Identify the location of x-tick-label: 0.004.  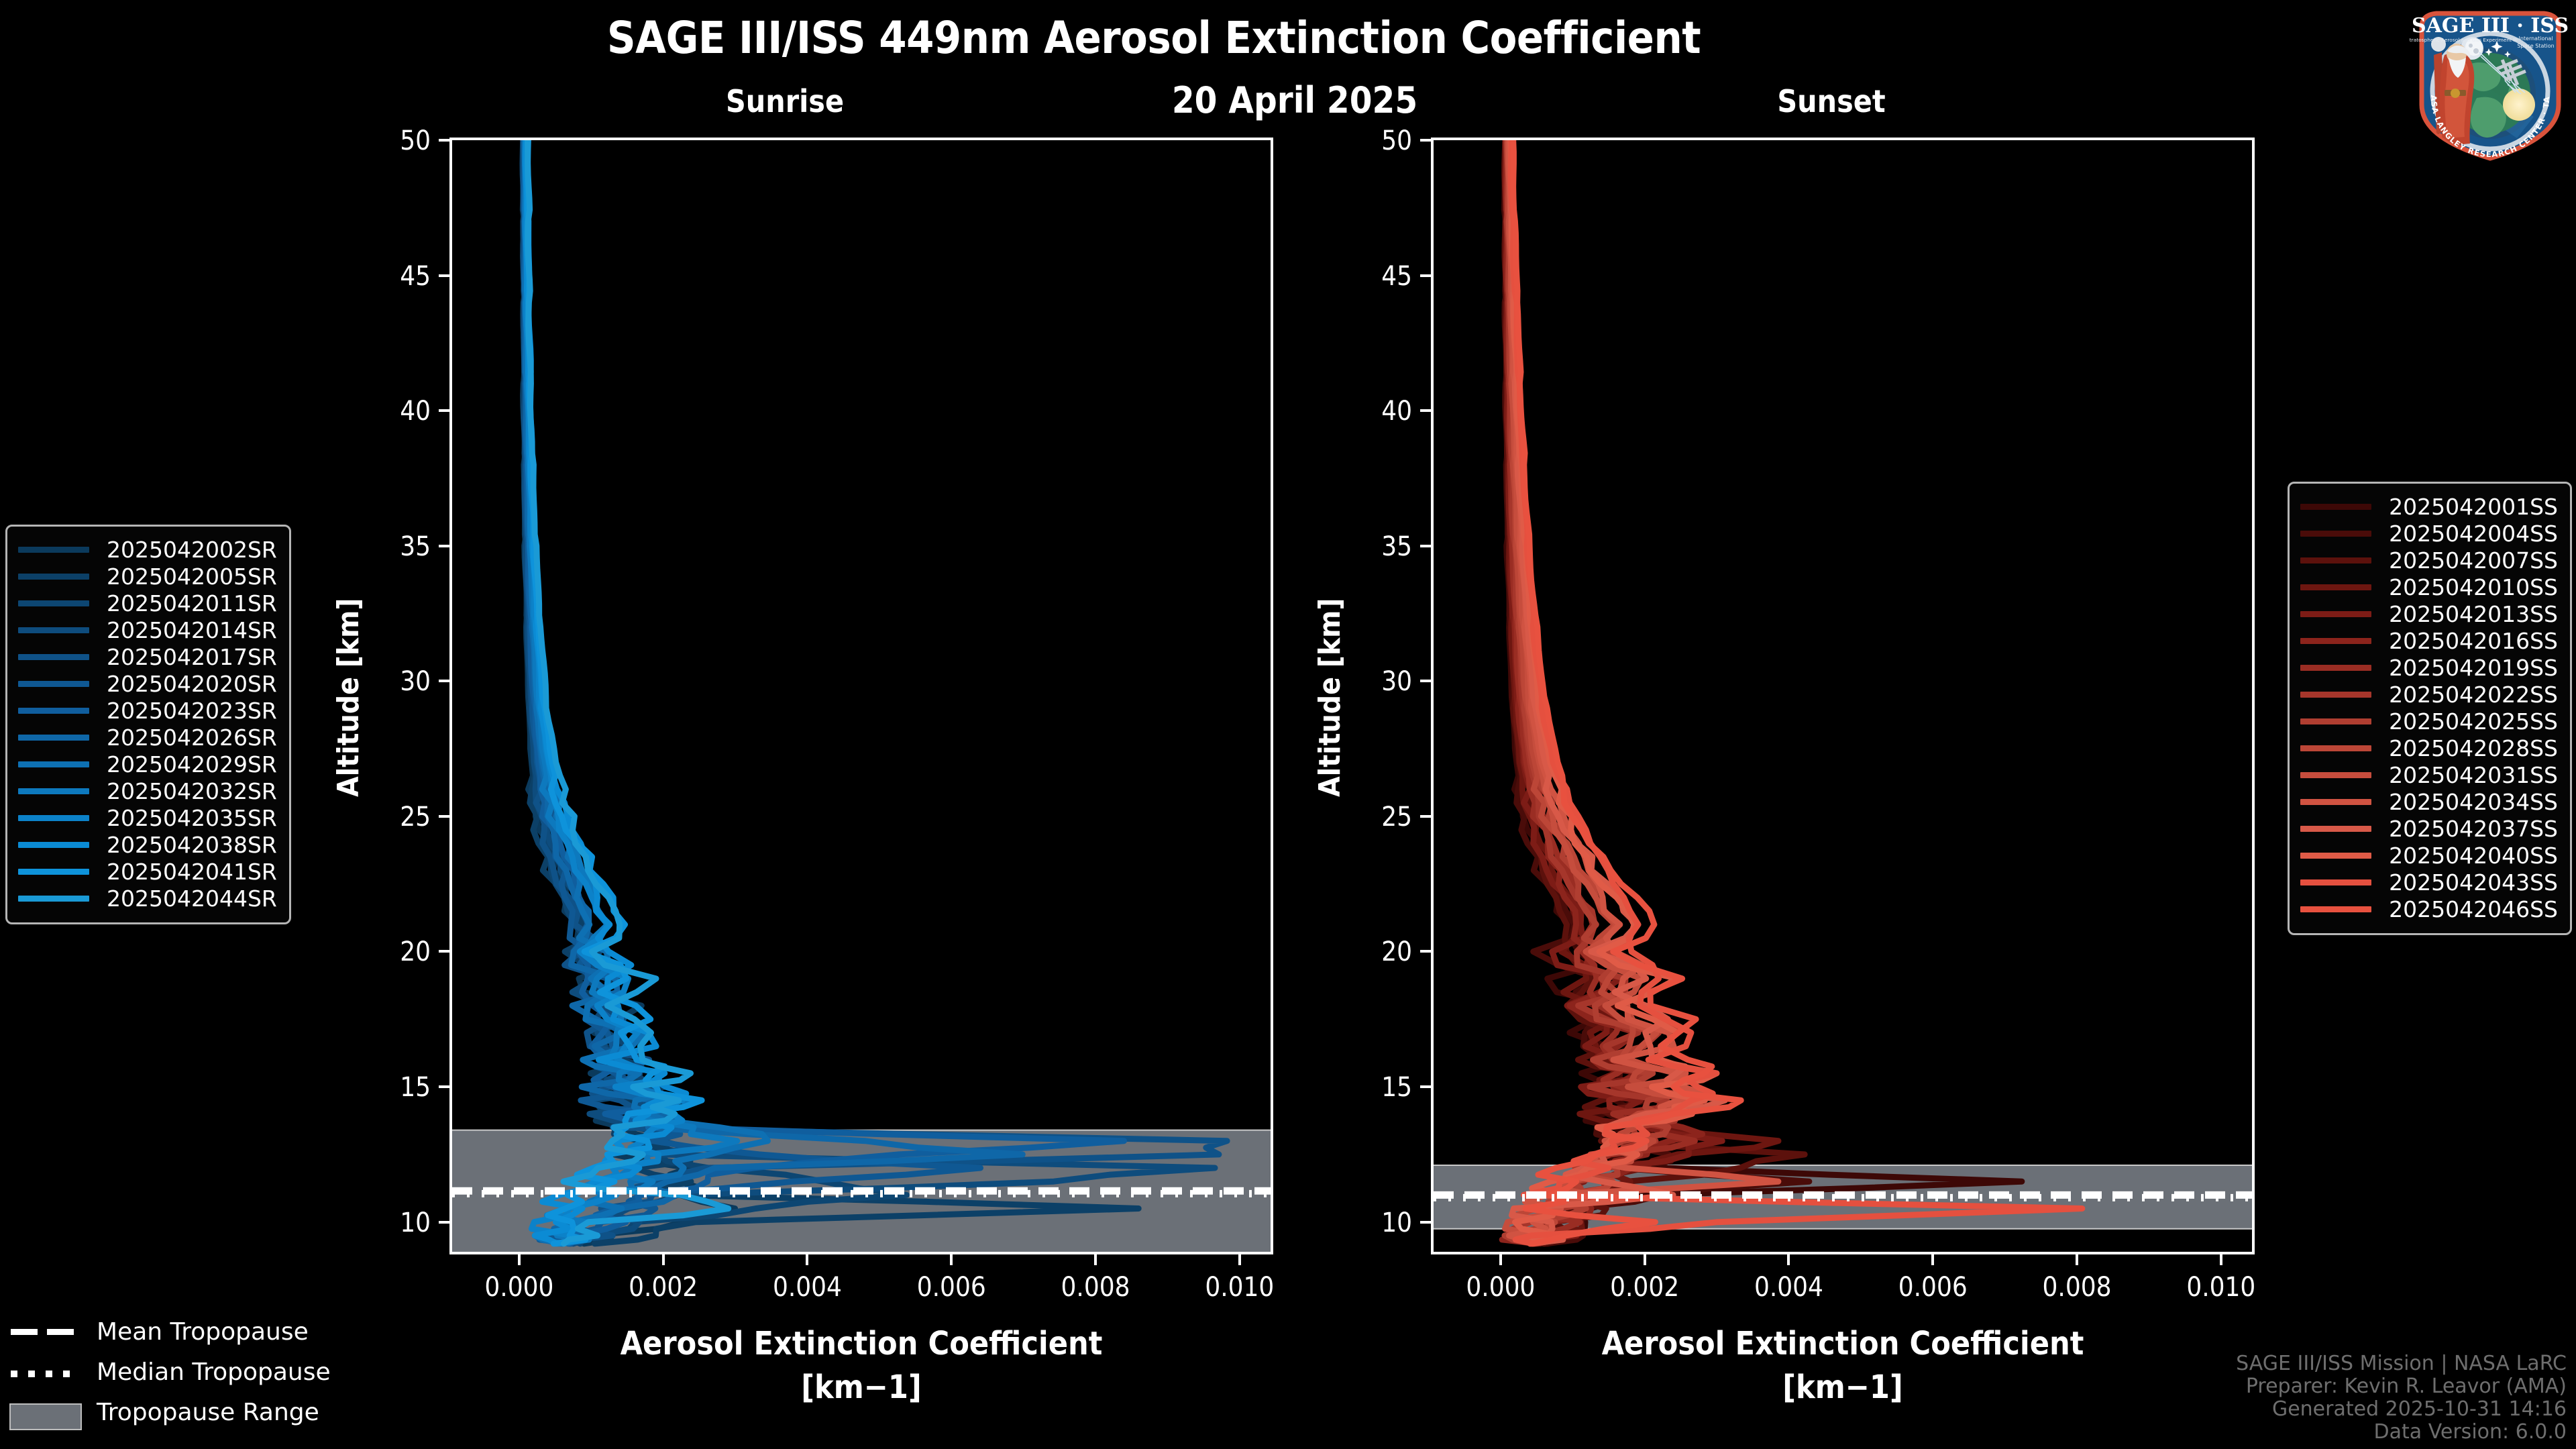
(807, 1287).